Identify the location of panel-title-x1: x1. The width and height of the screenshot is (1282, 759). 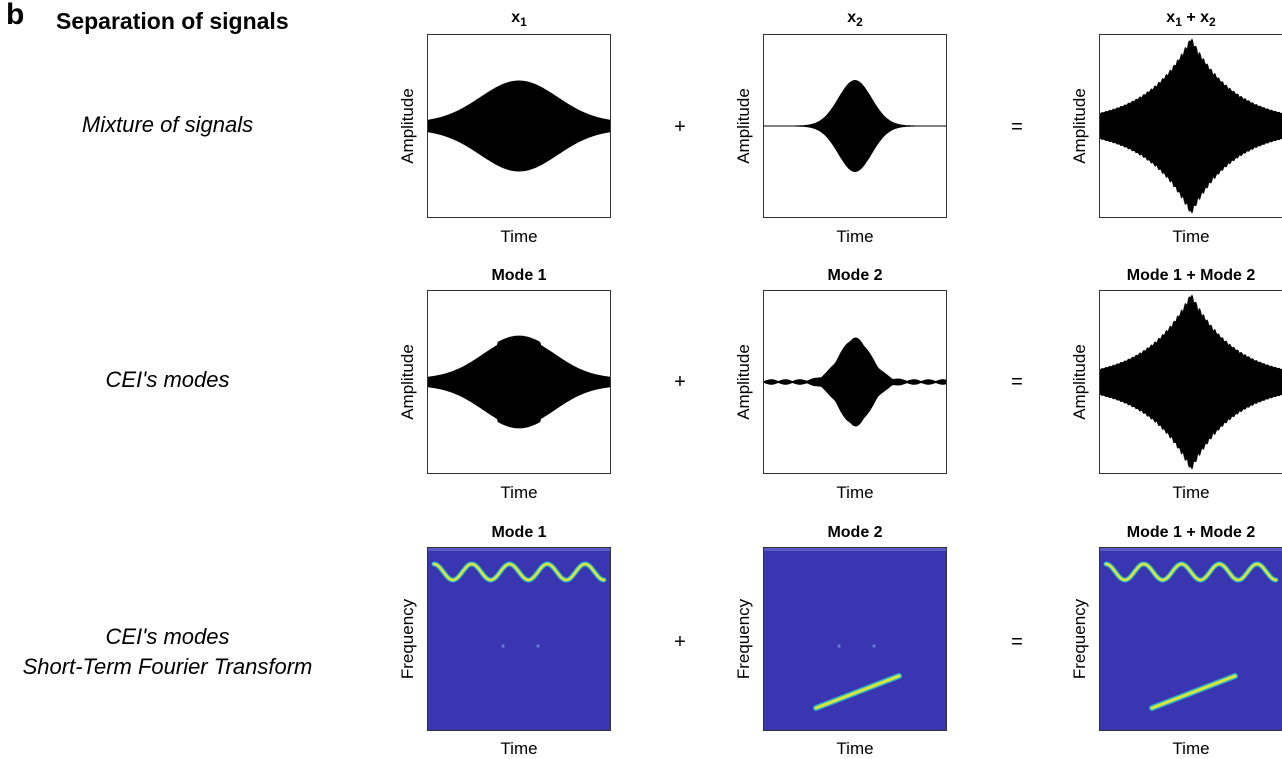
(519, 19).